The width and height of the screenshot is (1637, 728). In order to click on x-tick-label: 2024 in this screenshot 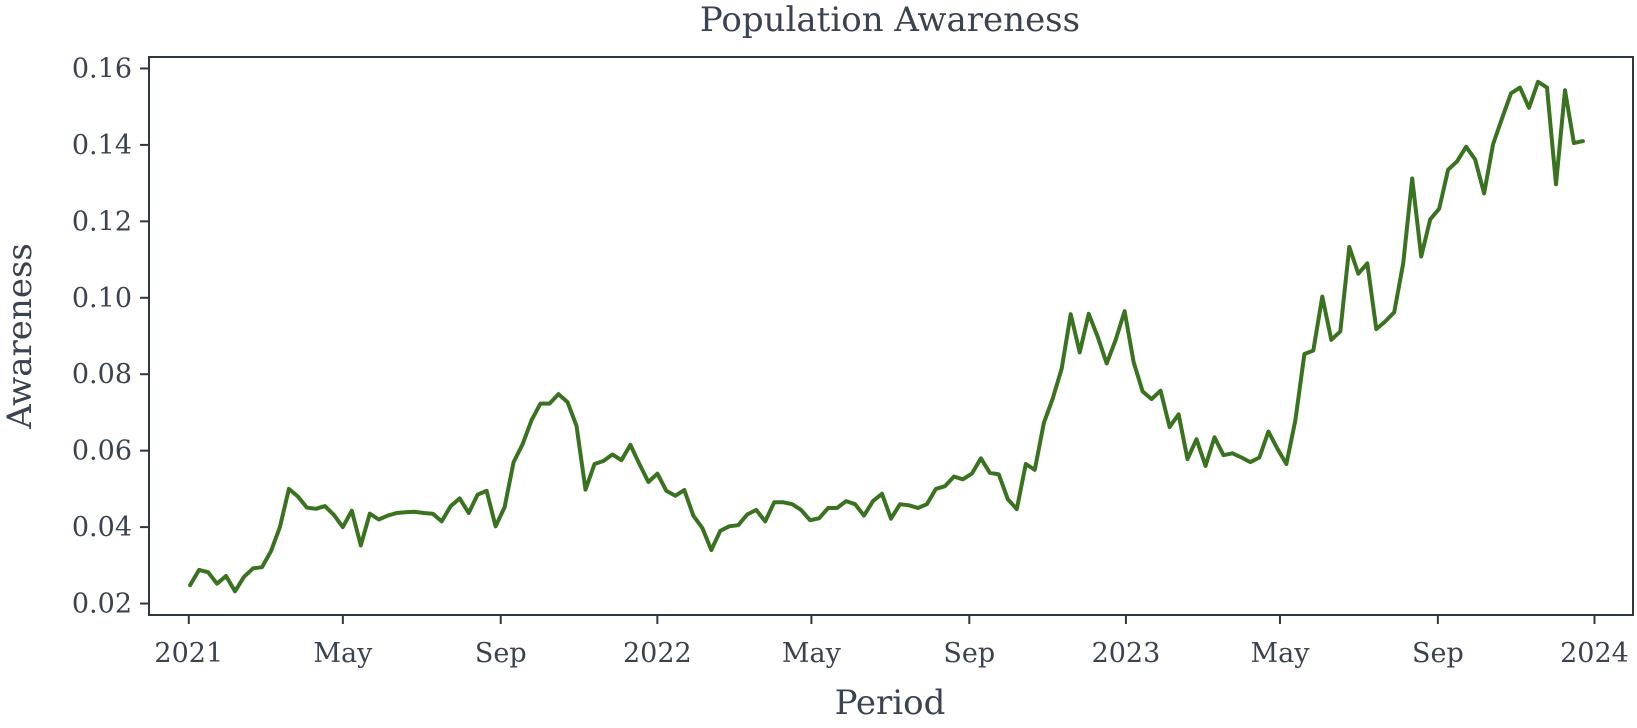, I will do `click(1594, 653)`.